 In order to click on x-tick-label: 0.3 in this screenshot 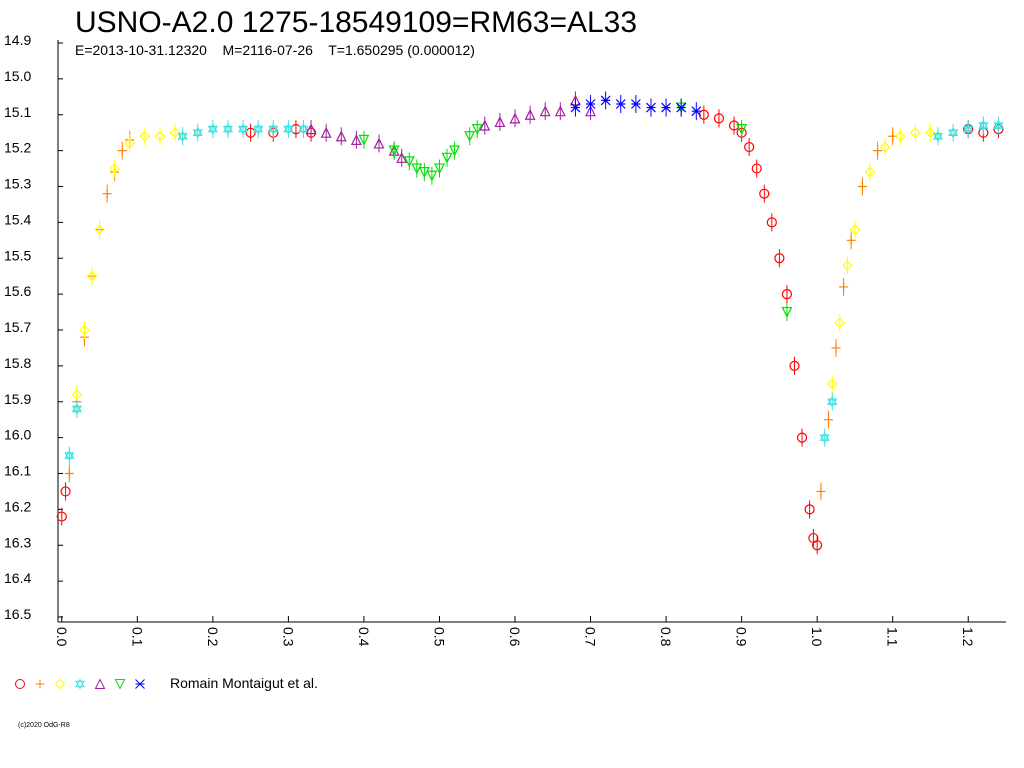, I will do `click(288, 637)`.